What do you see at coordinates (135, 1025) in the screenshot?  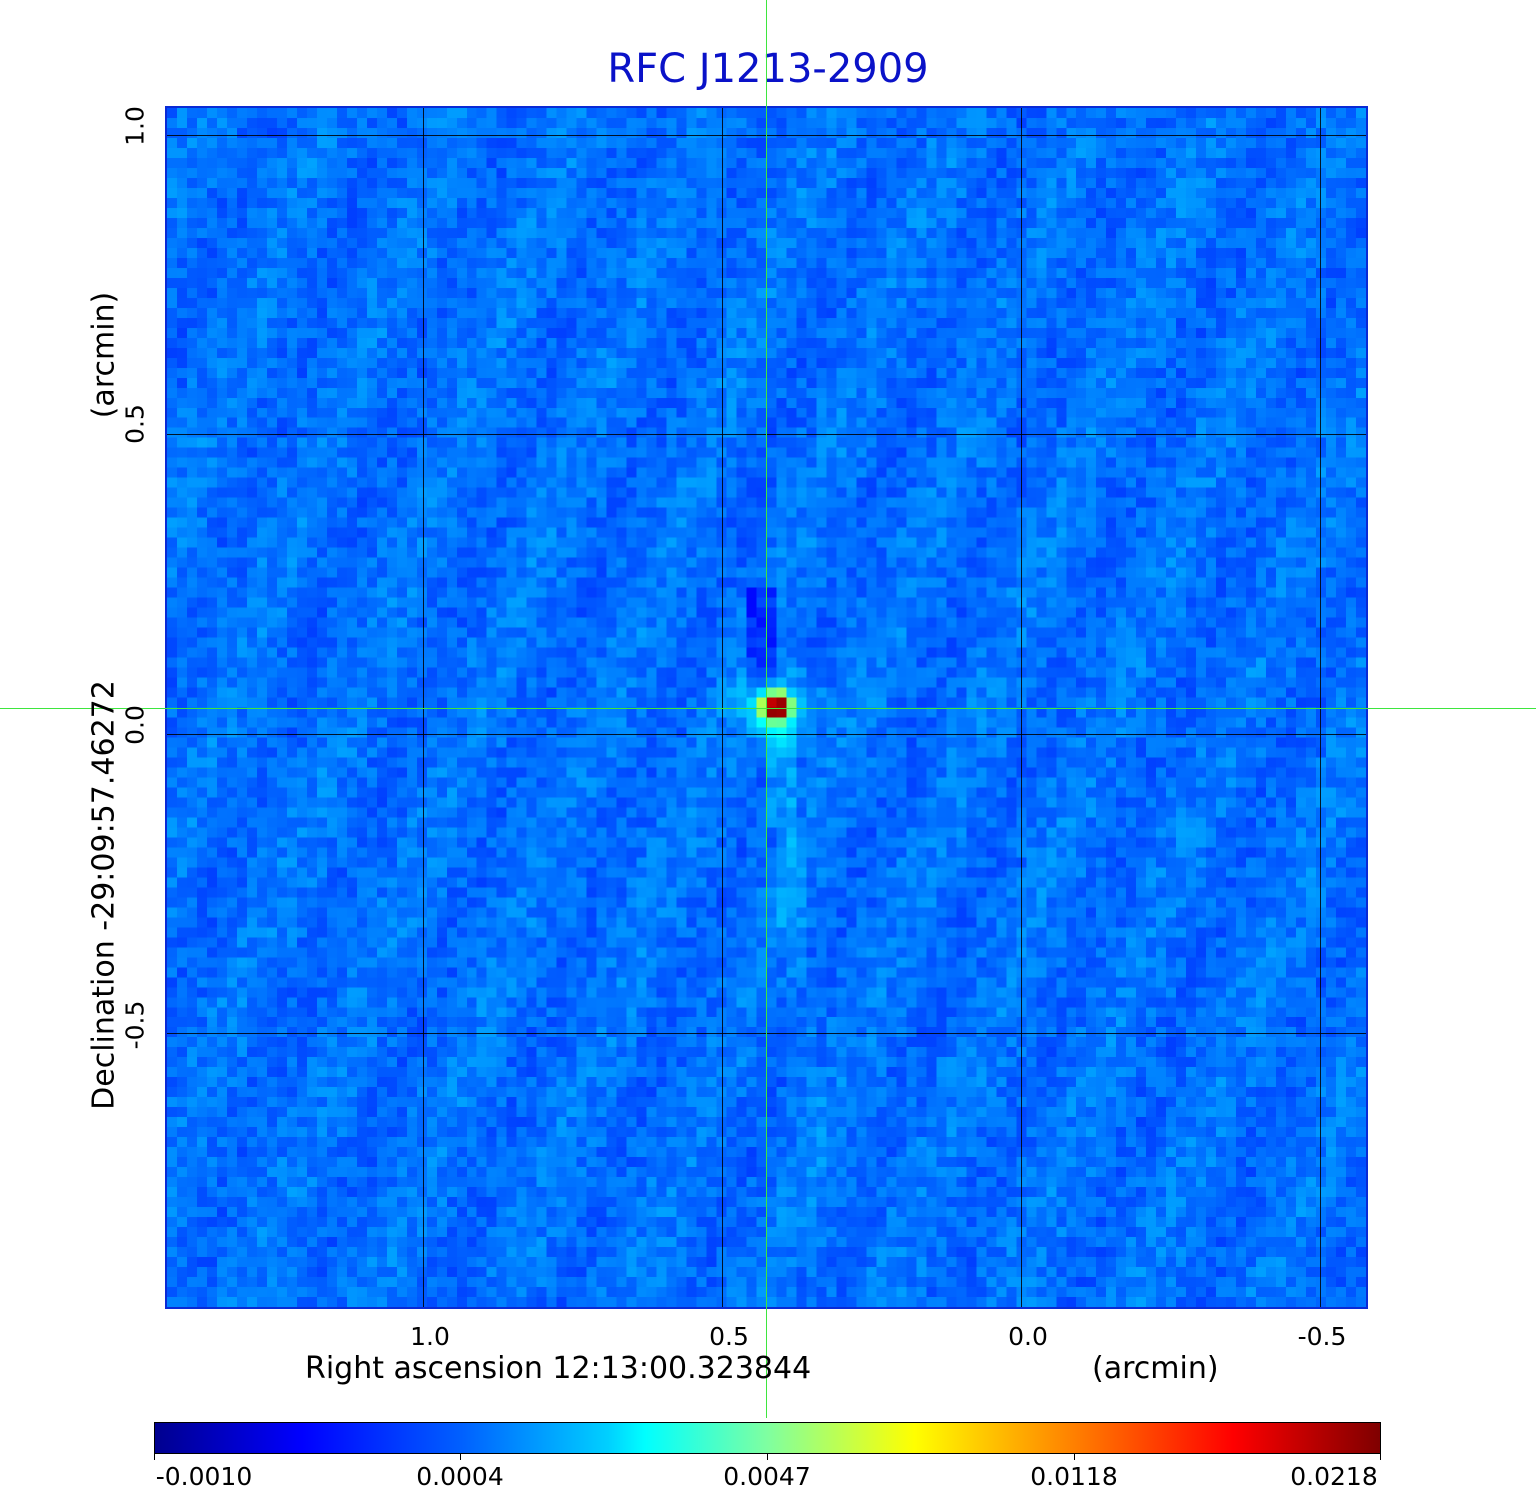 I see `y-tick-label: -0.5` at bounding box center [135, 1025].